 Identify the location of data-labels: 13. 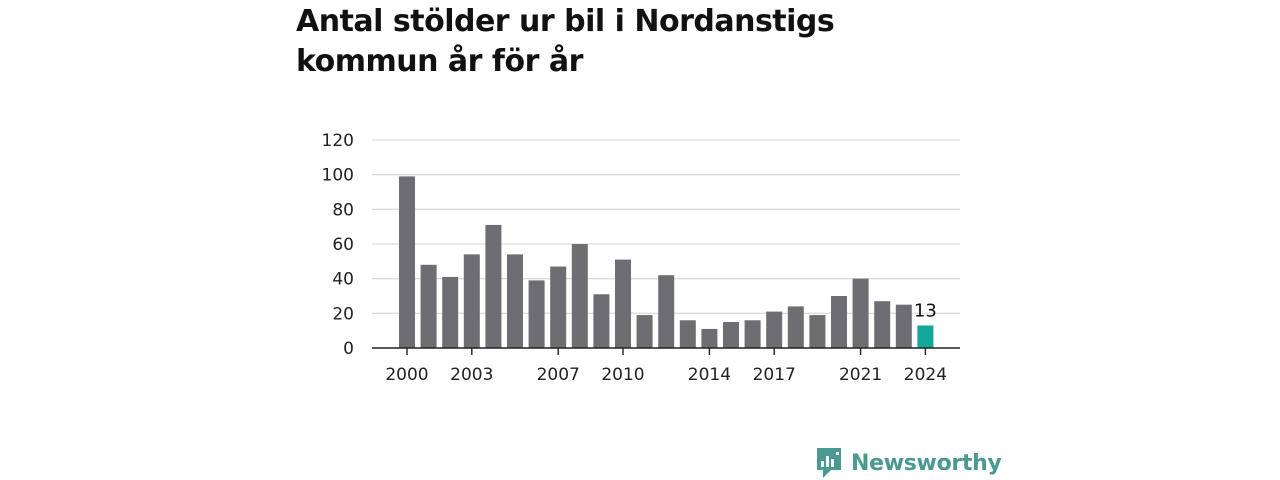
(925, 310).